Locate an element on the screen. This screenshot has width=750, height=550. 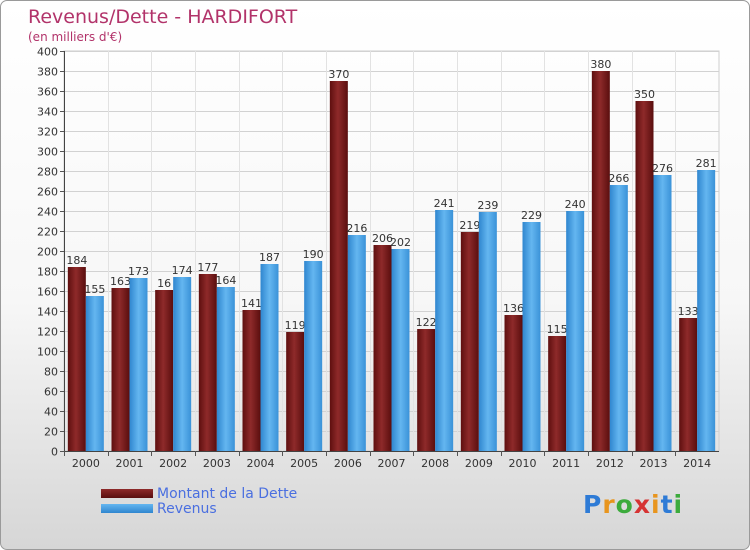
logo-letter: P is located at coordinates (593, 504).